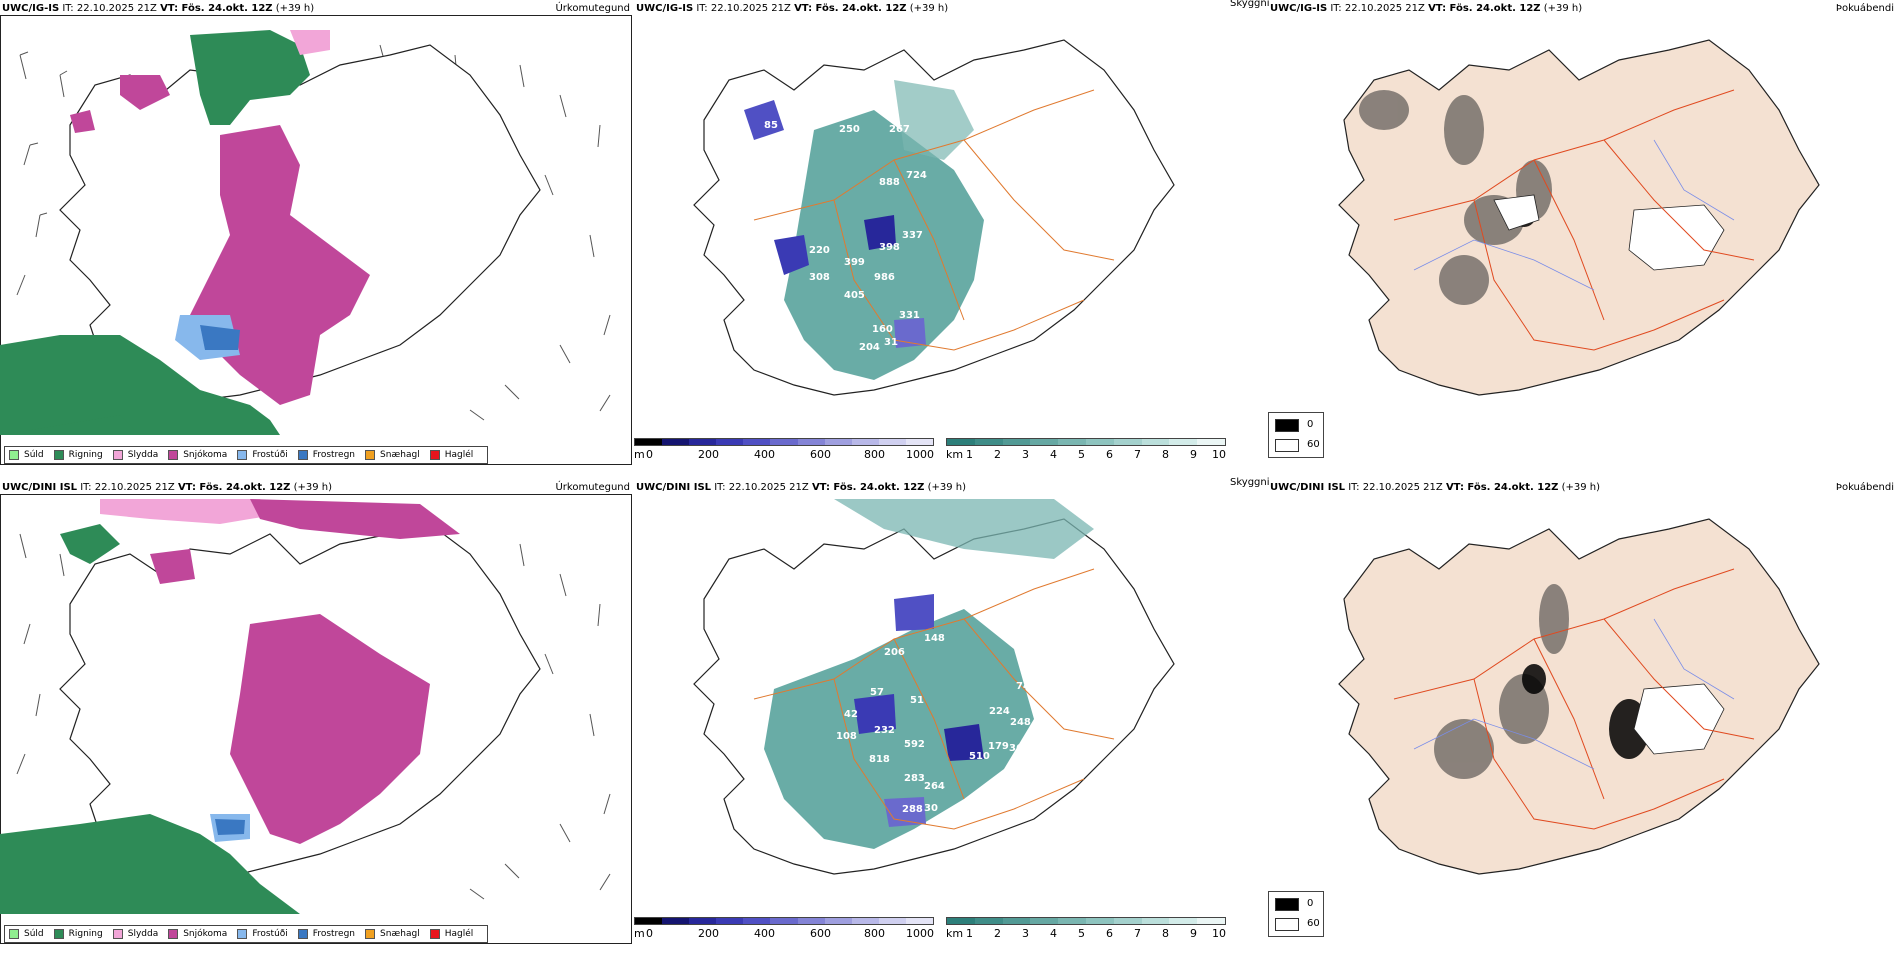 The image size is (1900, 954). What do you see at coordinates (205, 934) in the screenshot?
I see `legend-label: Snjókoma` at bounding box center [205, 934].